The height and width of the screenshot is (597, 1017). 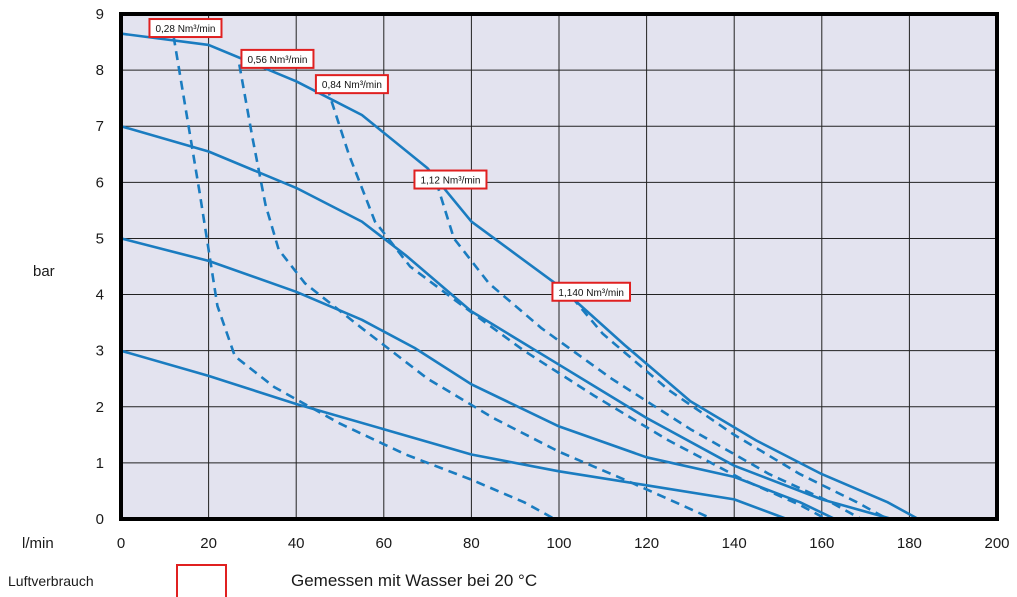 What do you see at coordinates (100, 407) in the screenshot?
I see `y-tick-label: 2` at bounding box center [100, 407].